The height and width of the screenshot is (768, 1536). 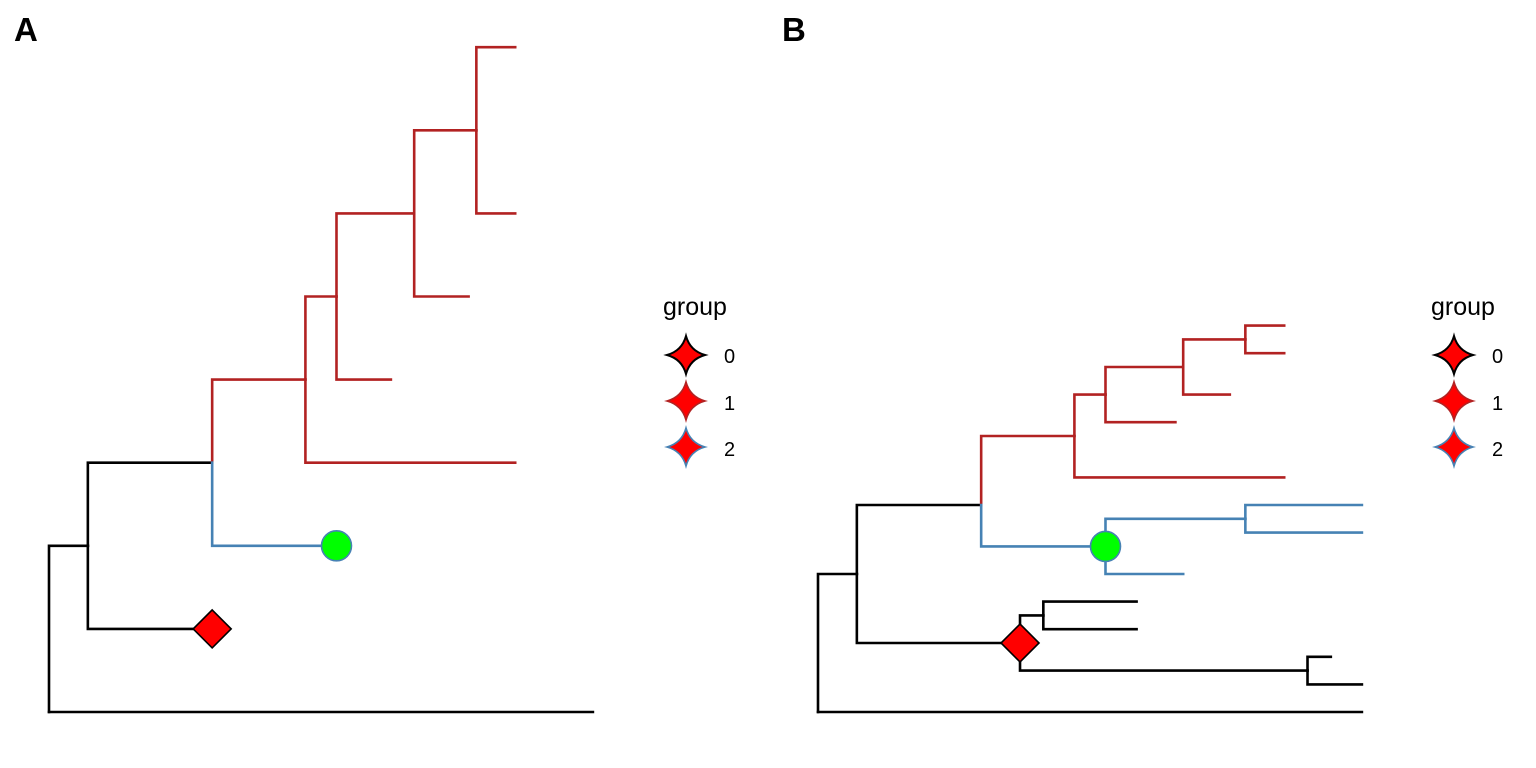 I want to click on branch-a4, so click(x=321, y=338).